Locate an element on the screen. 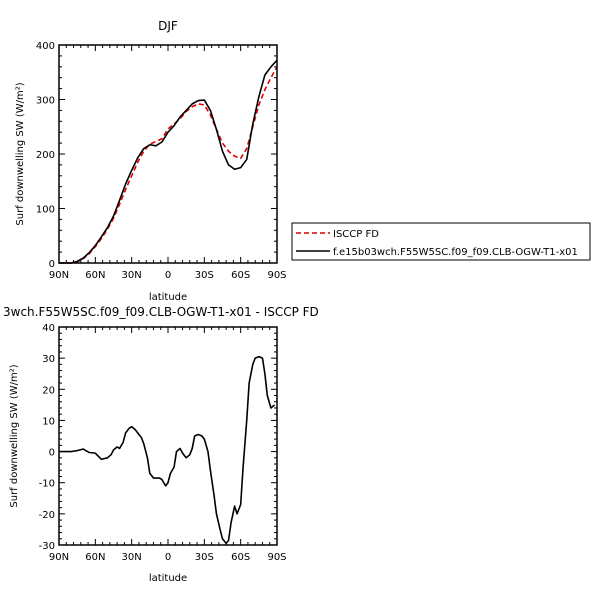 The image size is (602, 602). top-y-tick-label: 100 is located at coordinates (45, 210).